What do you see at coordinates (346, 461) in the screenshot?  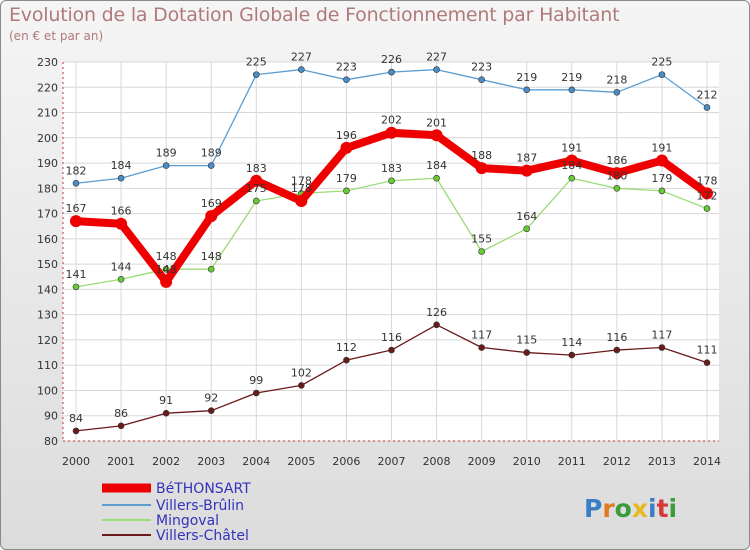 I see `x-tick-label: 2006` at bounding box center [346, 461].